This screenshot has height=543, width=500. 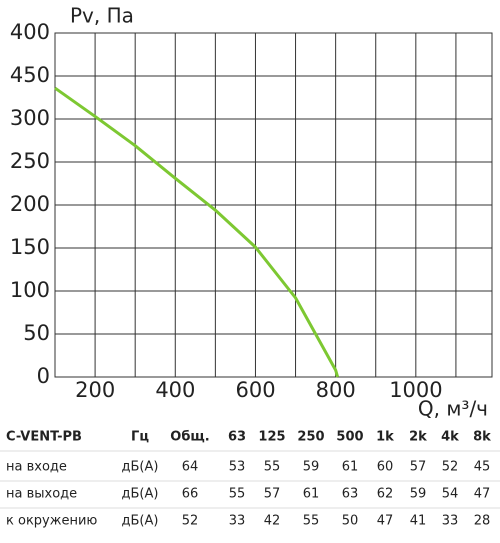 I want to click on table-cell: 50, so click(x=350, y=521).